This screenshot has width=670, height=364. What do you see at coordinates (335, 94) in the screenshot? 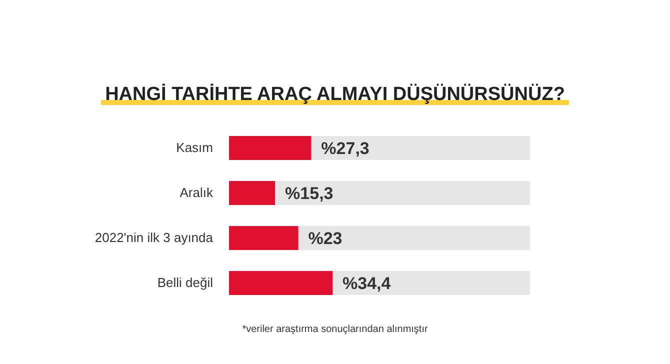
I see `chart-title: HANGİ TARİHTE ARAÇ ALMAYI DÜŞÜNÜRSÜNÜZ?` at bounding box center [335, 94].